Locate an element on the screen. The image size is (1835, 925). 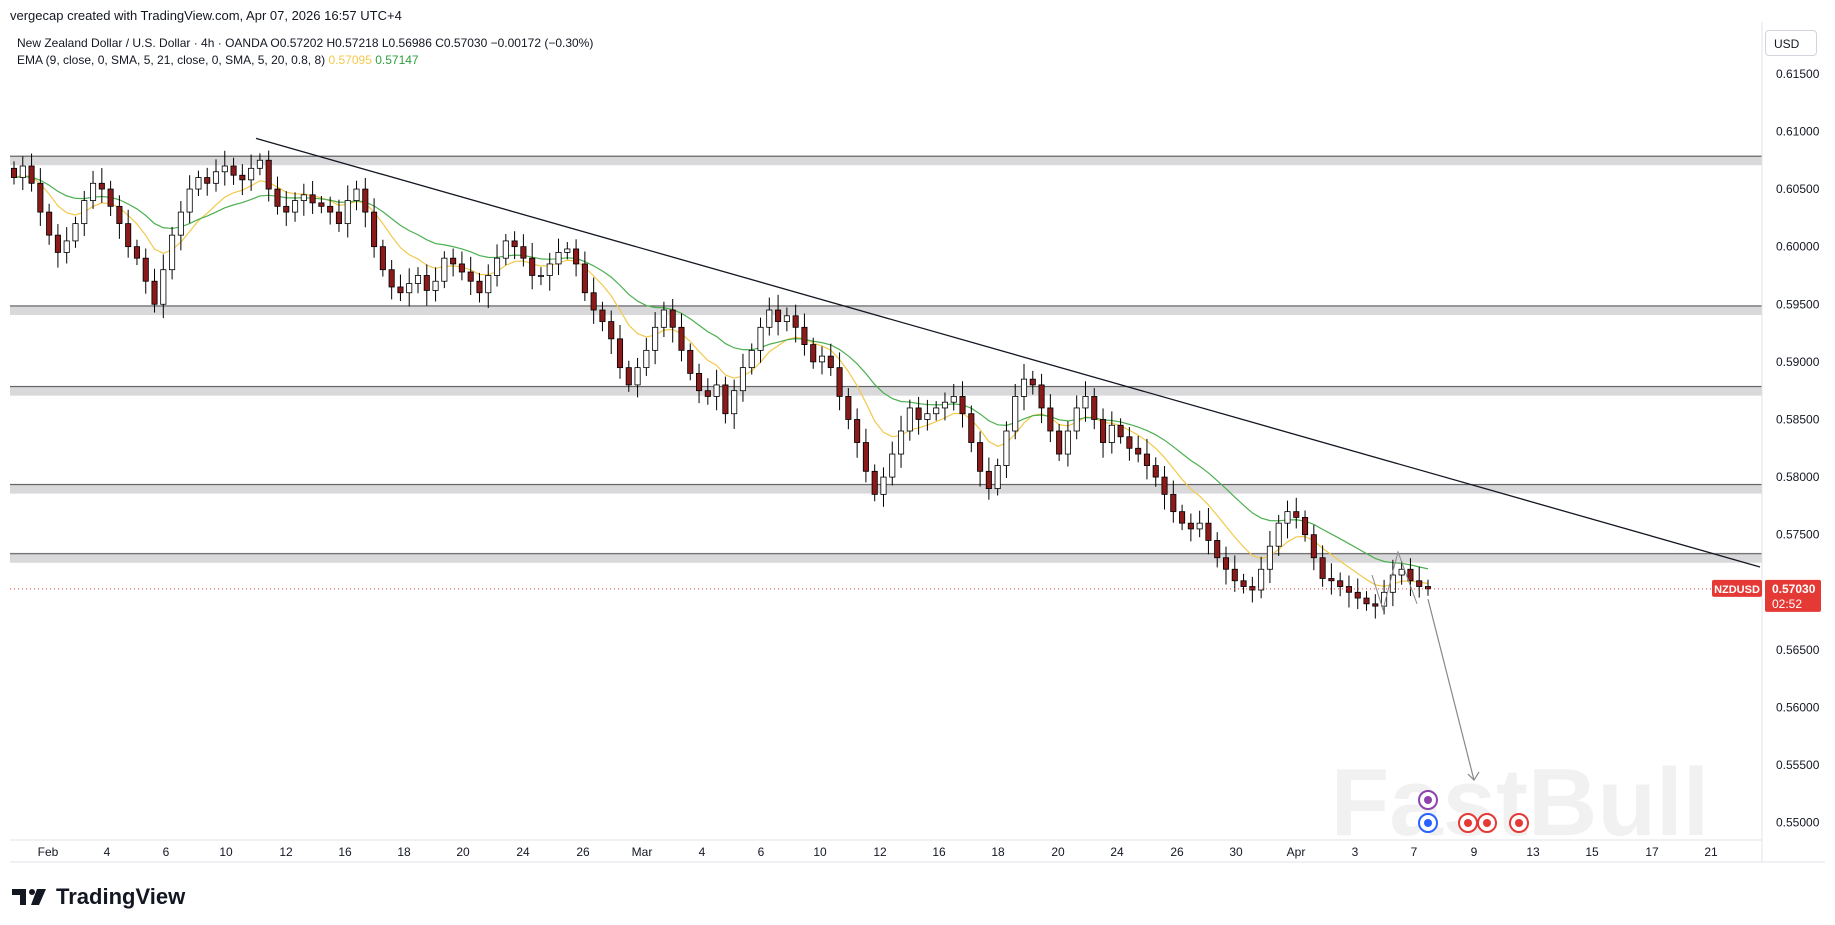
event-flag-dot-icon is located at coordinates (1428, 800).